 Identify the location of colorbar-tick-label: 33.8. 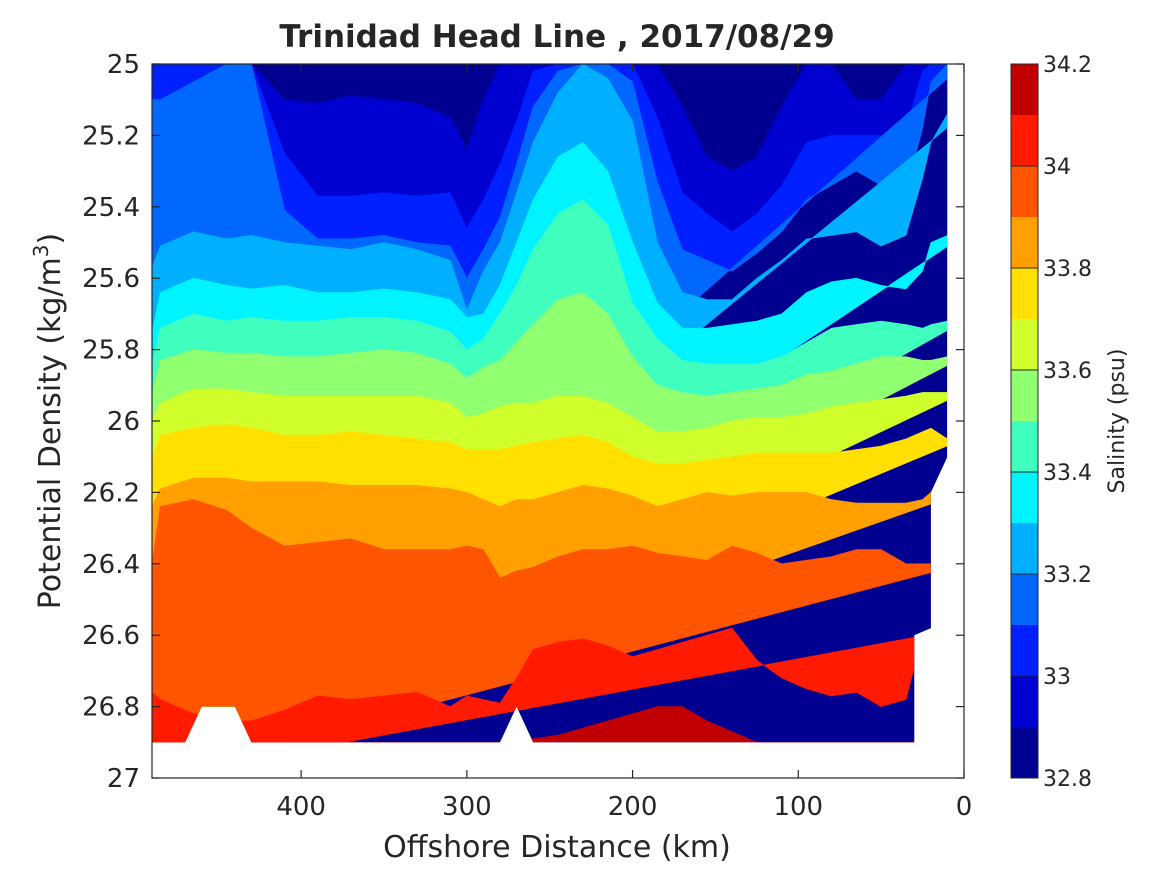
(1067, 269).